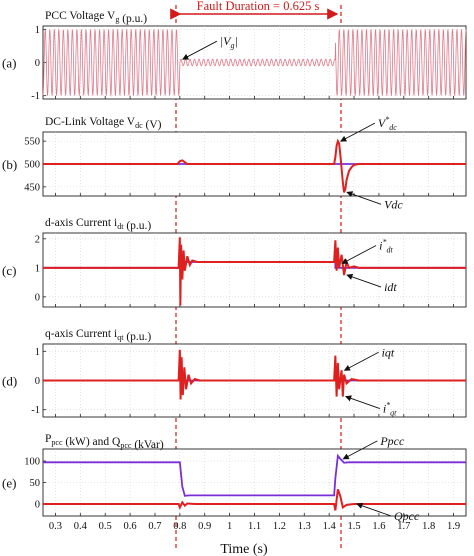 This screenshot has height=556, width=474. Describe the element at coordinates (254, 374) in the screenshot. I see `series-line-iqt` at that location.